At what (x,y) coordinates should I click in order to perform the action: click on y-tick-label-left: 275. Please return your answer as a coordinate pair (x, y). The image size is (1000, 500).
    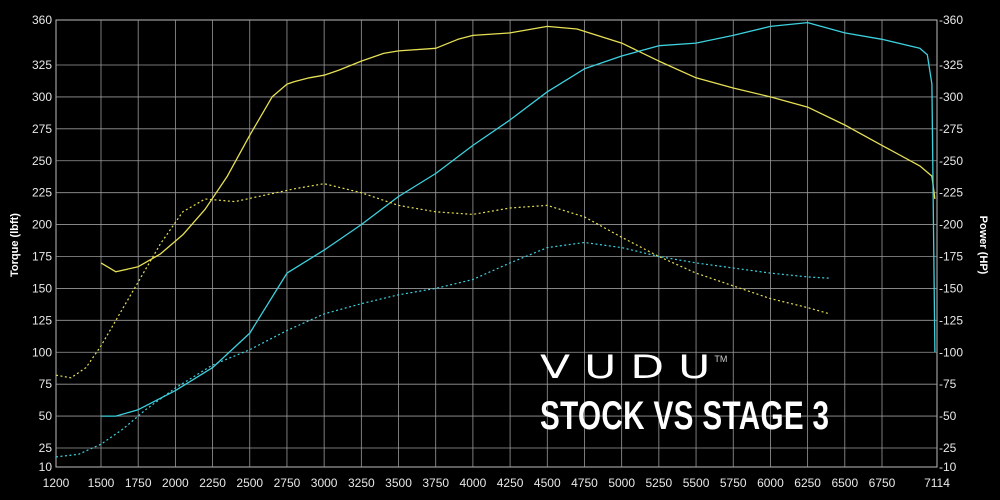
    Looking at the image, I should click on (42, 129).